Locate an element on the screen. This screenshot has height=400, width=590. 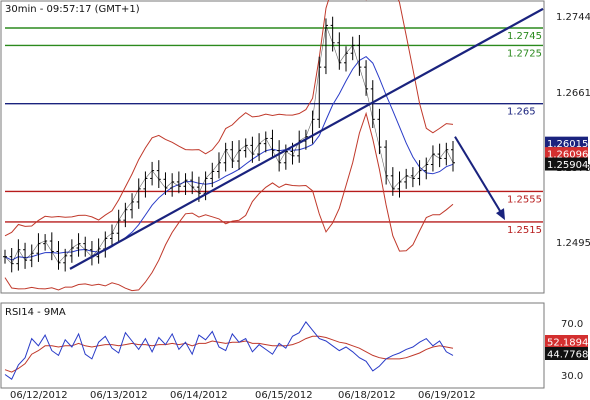
date-tick-label: 06/14/2012 is located at coordinates (199, 395).